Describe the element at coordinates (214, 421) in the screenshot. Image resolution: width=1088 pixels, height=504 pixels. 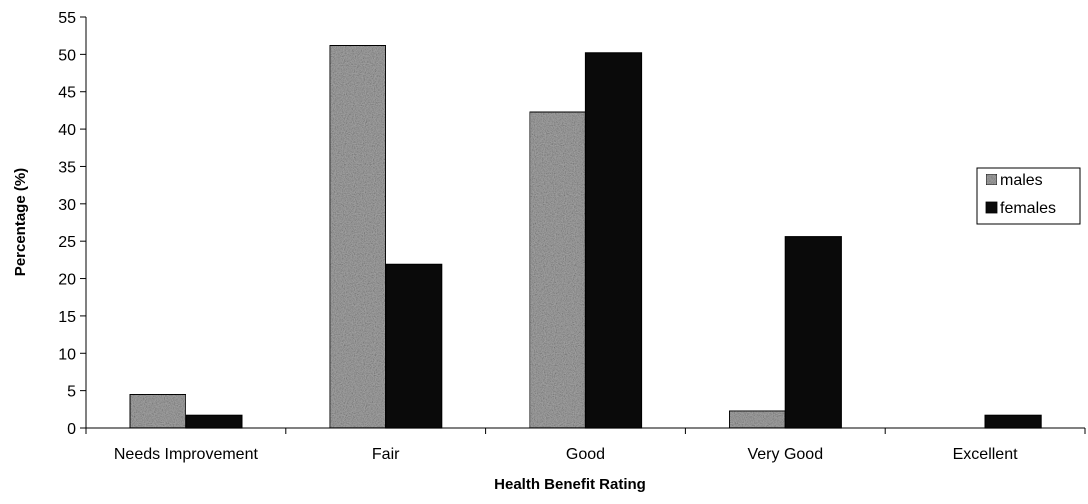
I see `bar-females-needs-improvement` at that location.